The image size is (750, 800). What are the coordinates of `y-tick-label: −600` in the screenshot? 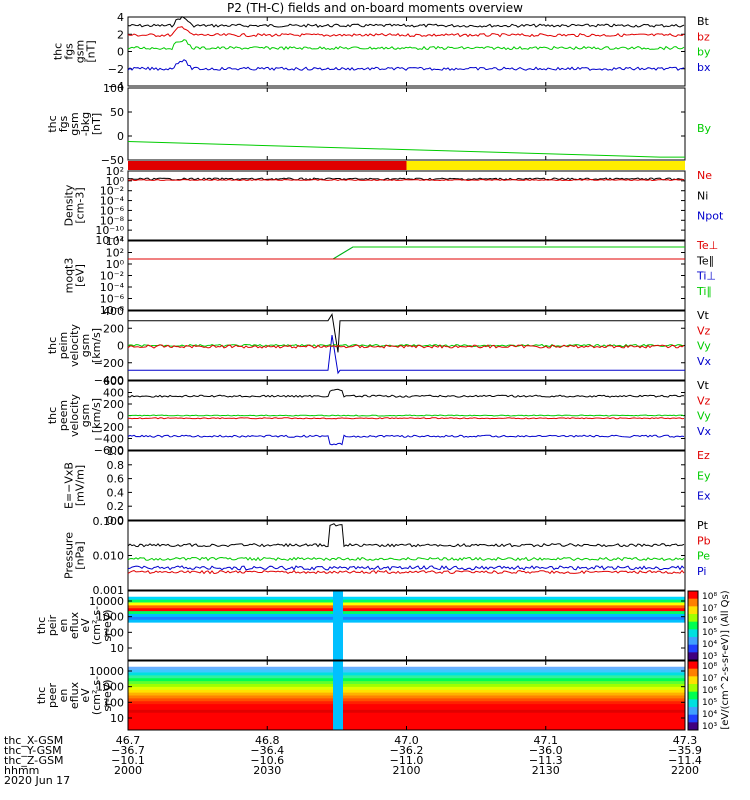 It's located at (109, 450).